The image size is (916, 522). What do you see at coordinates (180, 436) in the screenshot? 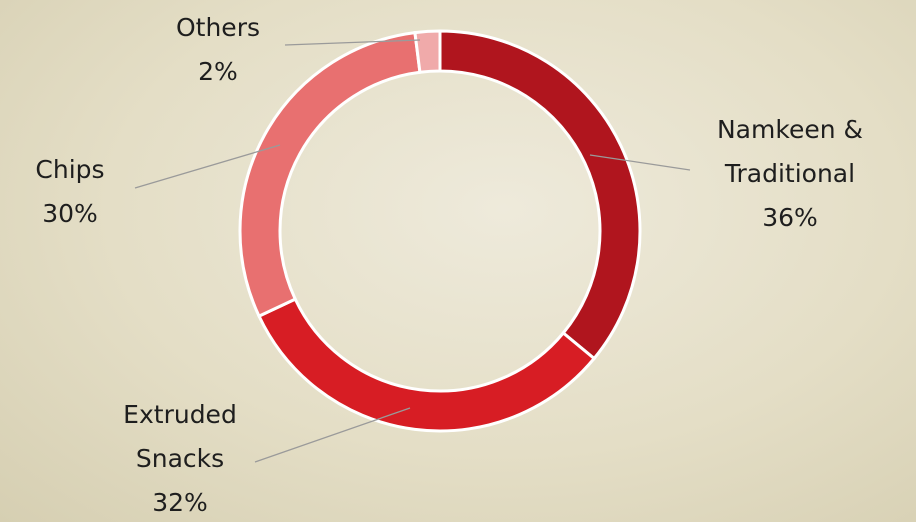
I see `category-label: Extruded Snacks` at bounding box center [180, 436].